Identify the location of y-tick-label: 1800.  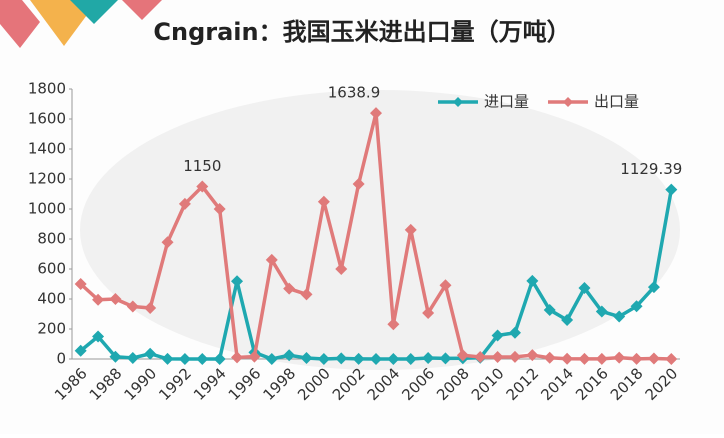
(47, 89).